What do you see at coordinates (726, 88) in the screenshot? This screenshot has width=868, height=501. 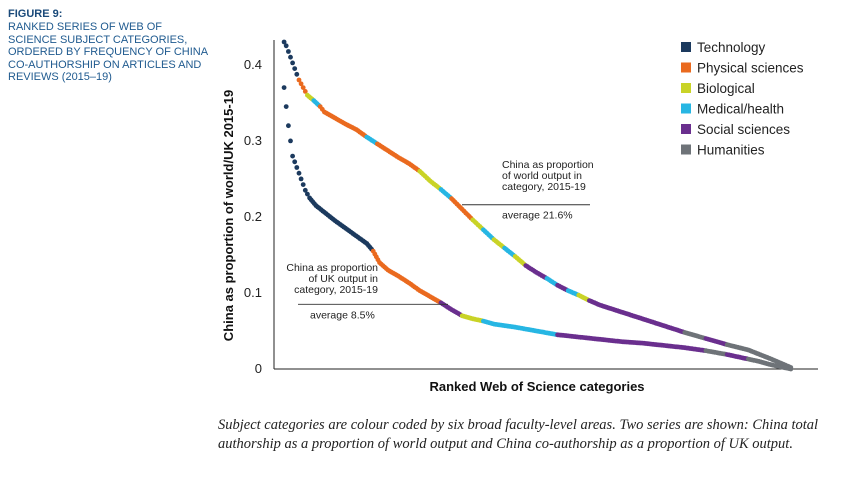 I see `legend-label: Biological` at bounding box center [726, 88].